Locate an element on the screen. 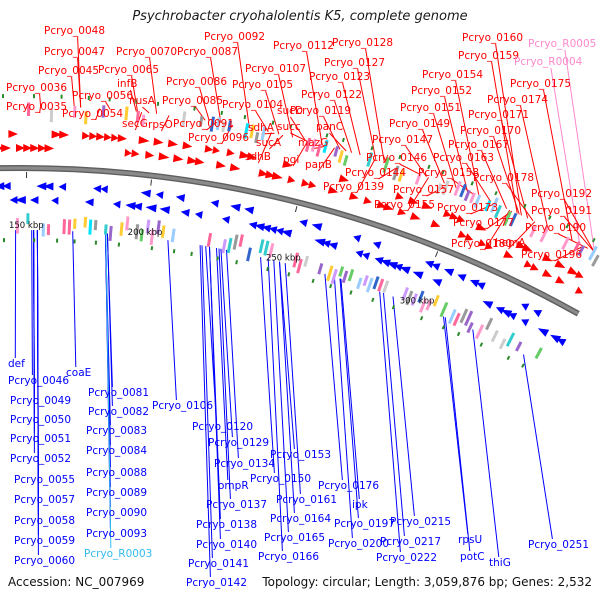  reverse-gene-label: Pcryo_0141 is located at coordinates (218, 564).